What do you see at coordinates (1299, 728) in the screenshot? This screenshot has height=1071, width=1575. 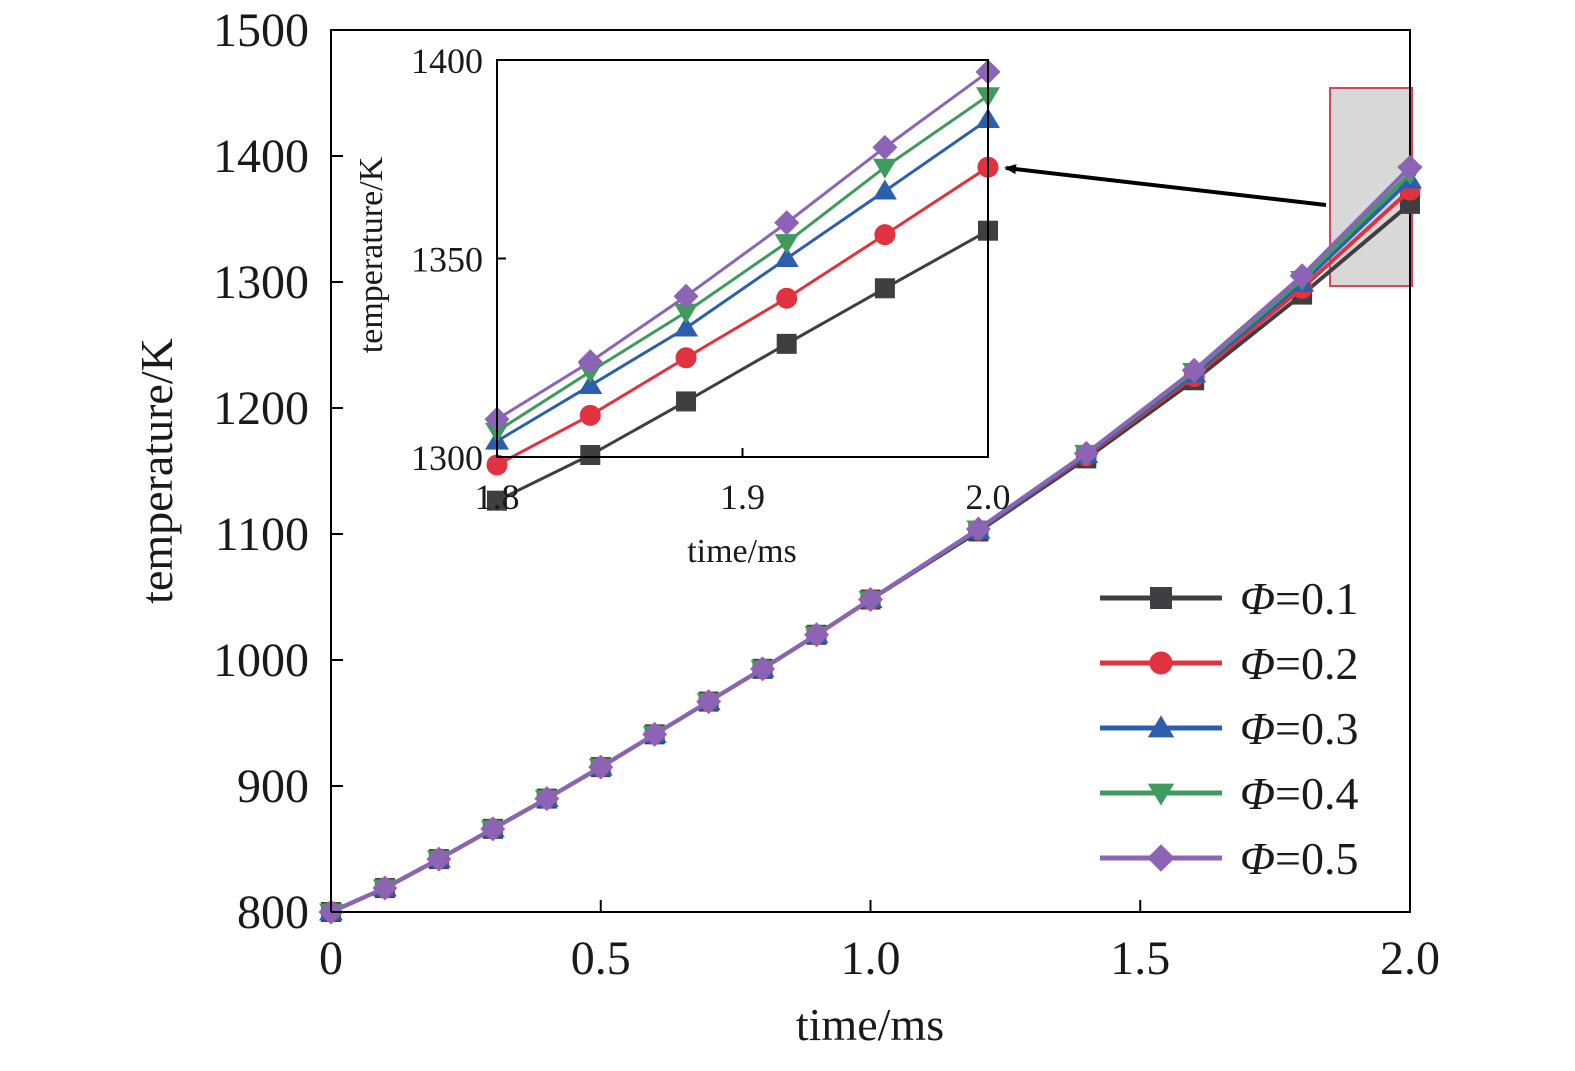 I see `legend-label: Φ=0.3` at bounding box center [1299, 728].